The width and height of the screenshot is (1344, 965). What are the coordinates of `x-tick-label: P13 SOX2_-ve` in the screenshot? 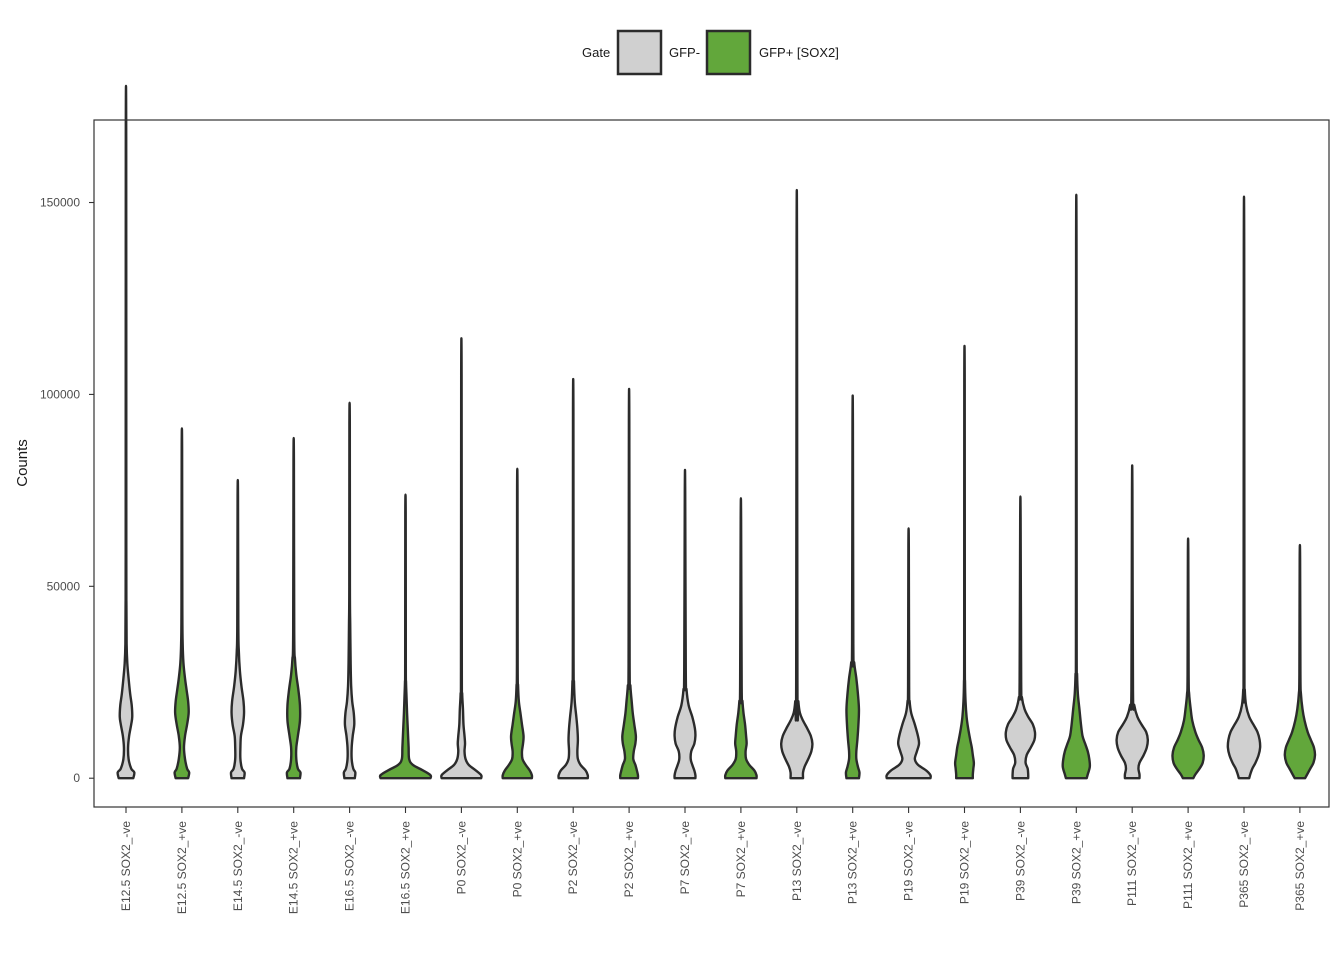 It's located at (797, 861).